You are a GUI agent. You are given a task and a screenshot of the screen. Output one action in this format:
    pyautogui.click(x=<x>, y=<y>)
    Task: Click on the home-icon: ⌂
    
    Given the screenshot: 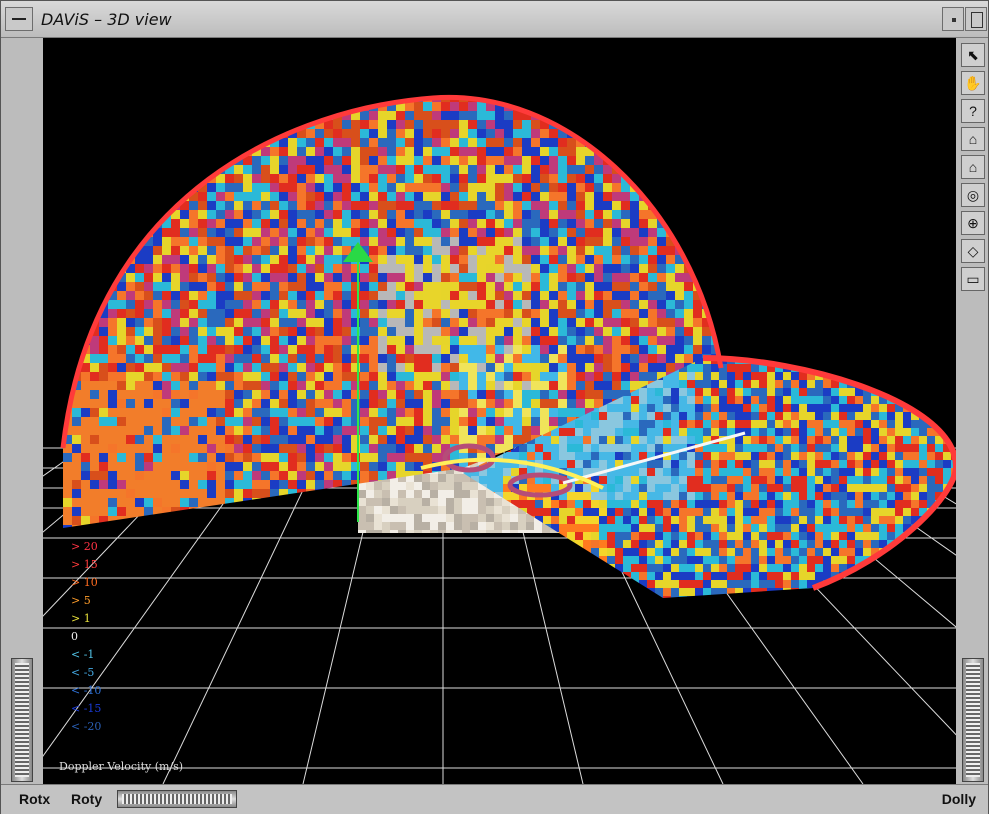 What is the action you would take?
    pyautogui.click(x=973, y=139)
    